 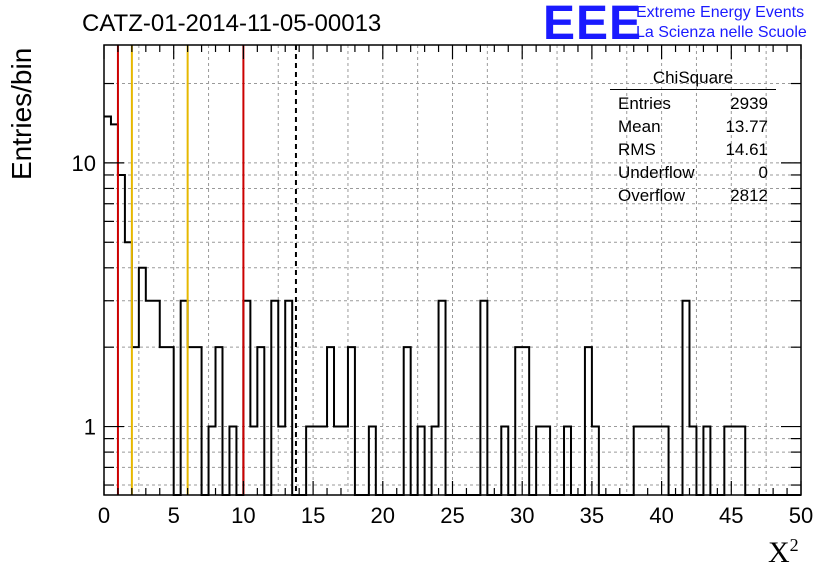 What do you see at coordinates (652, 195) in the screenshot?
I see `stats-label: Overflow` at bounding box center [652, 195].